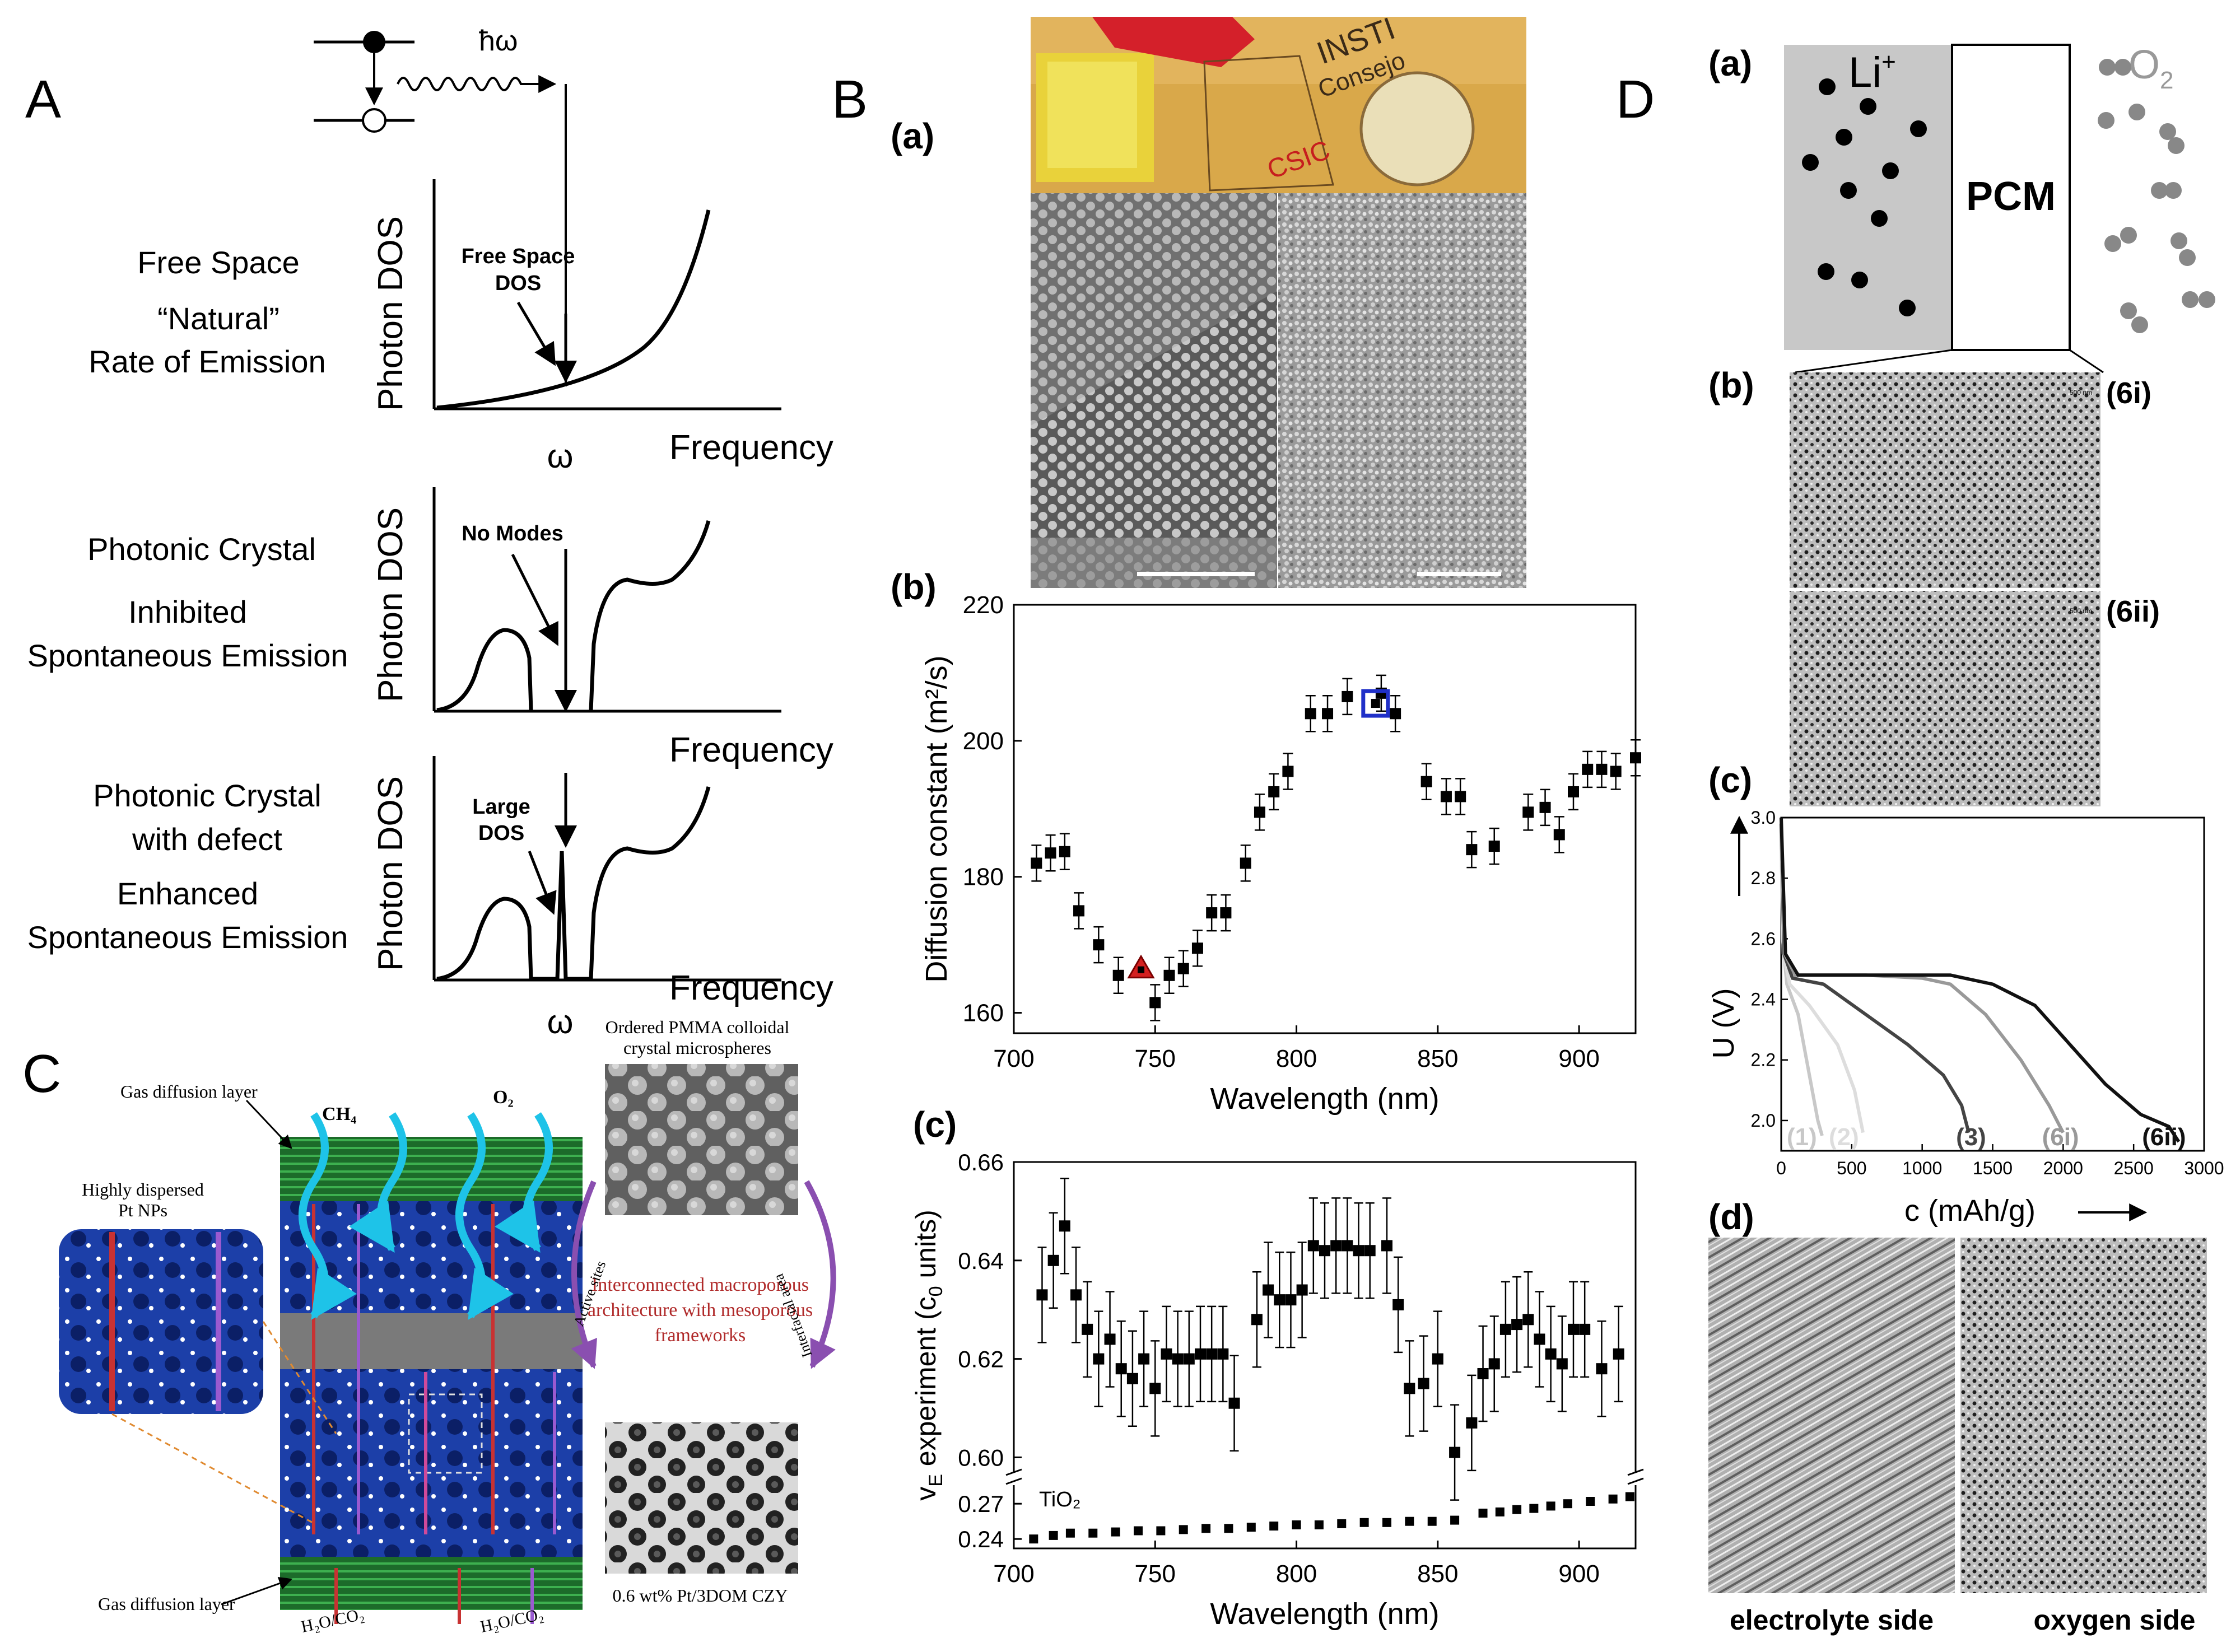 This screenshot has height=1652, width=2231. What do you see at coordinates (390, 605) in the screenshot?
I see `row2-ylabel: Photon DOS` at bounding box center [390, 605].